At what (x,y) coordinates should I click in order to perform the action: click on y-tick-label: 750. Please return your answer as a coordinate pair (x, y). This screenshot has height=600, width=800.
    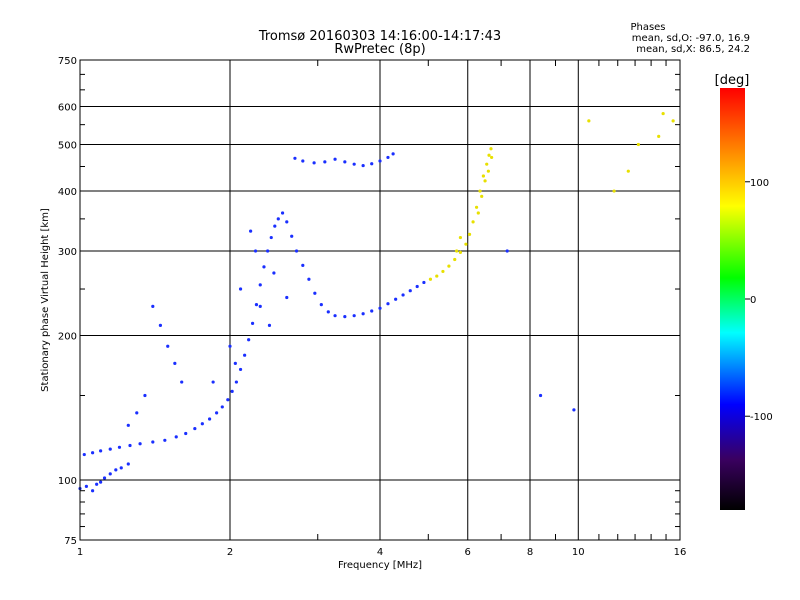
    Looking at the image, I should click on (67, 61).